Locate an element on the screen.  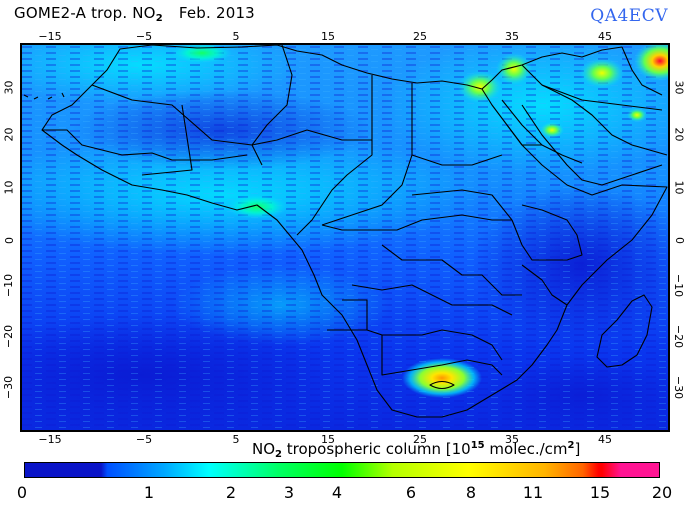
title-date: Feb. 2013 is located at coordinates (216, 13).